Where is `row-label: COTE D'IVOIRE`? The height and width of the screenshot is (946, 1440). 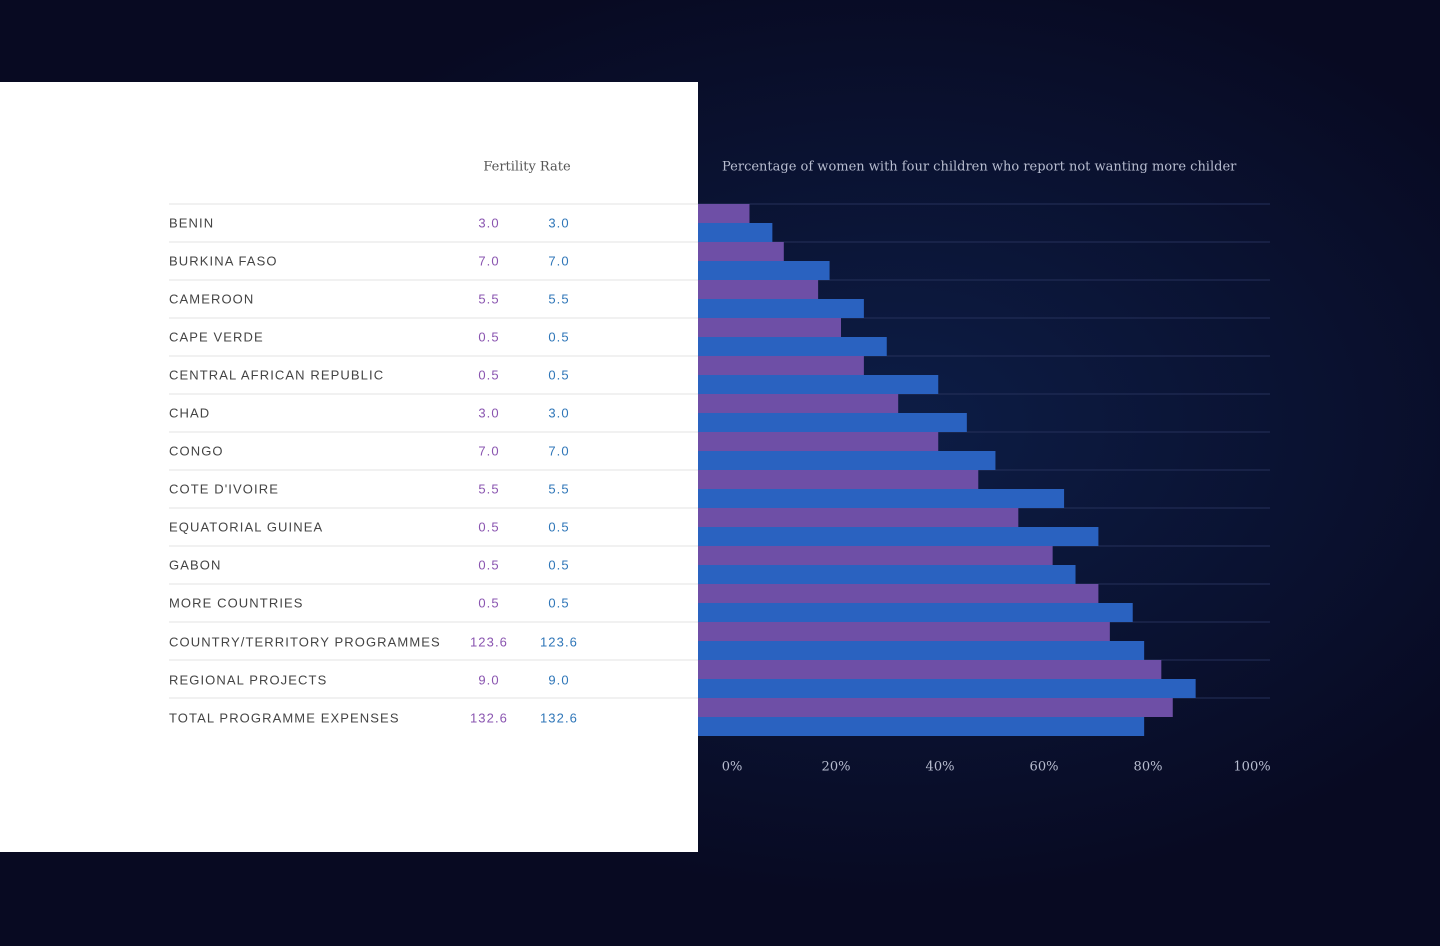 row-label: COTE D'IVOIRE is located at coordinates (224, 488).